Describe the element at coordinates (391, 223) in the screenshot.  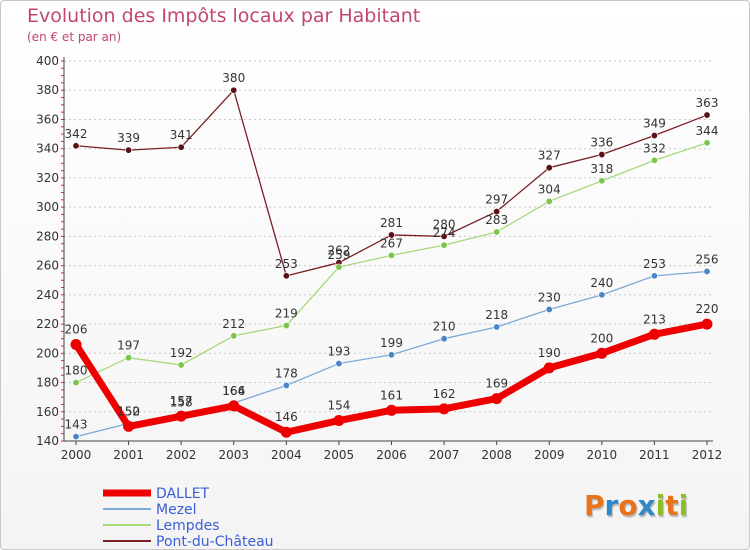
I see `data-label: 281` at that location.